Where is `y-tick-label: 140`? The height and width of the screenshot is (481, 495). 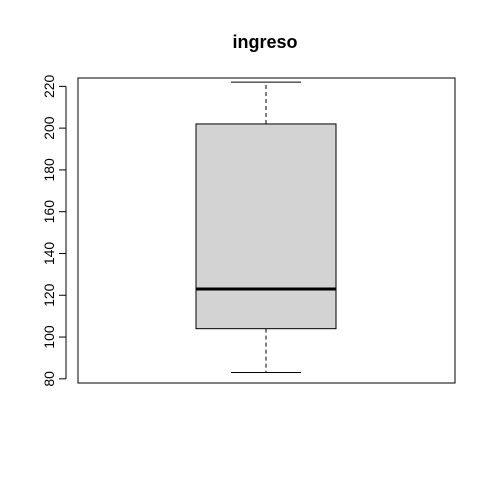
y-tick-label: 140 is located at coordinates (49, 254).